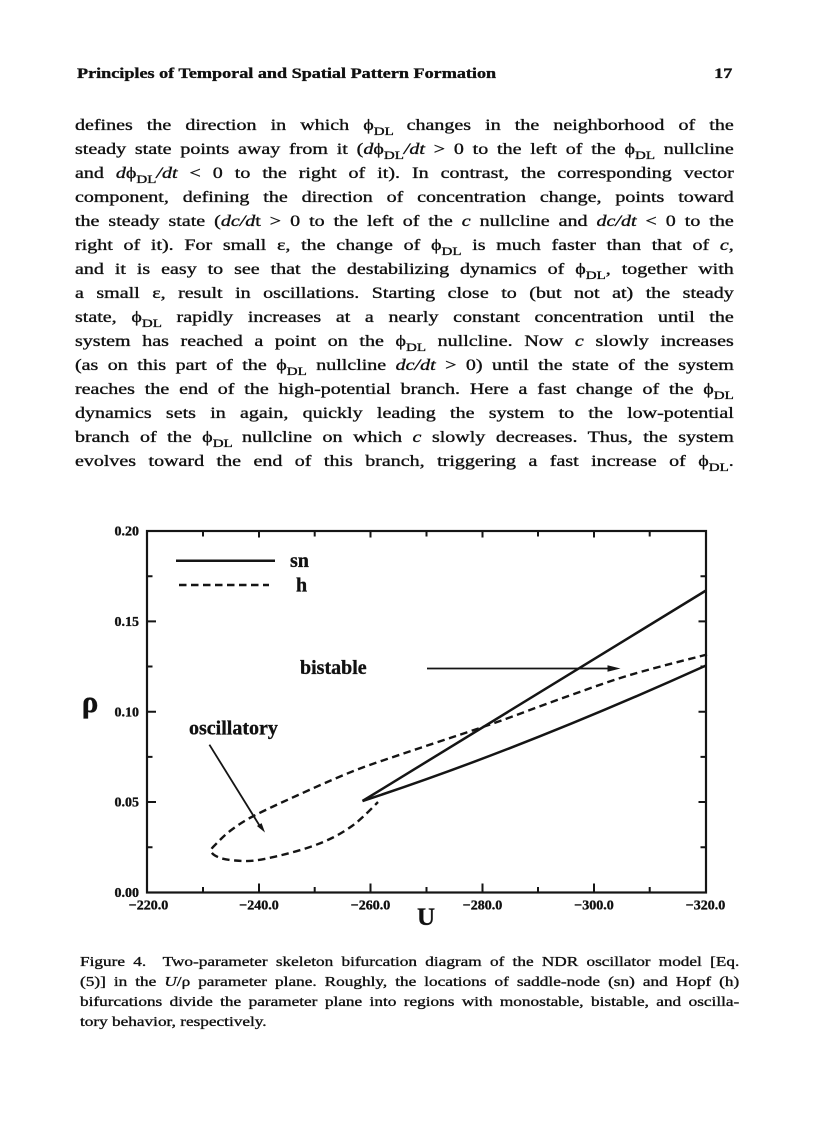 This screenshot has height=1123, width=816. Describe the element at coordinates (127, 803) in the screenshot. I see `svg-text: 0.05` at that location.